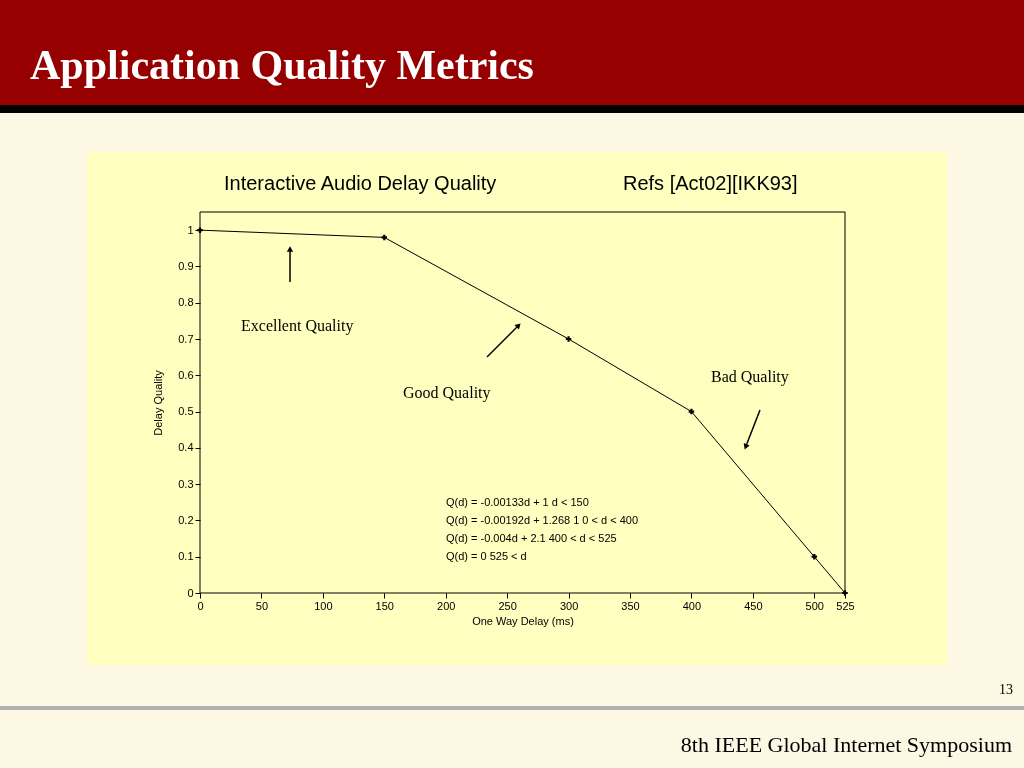 The width and height of the screenshot is (1024, 768). Describe the element at coordinates (750, 377) in the screenshot. I see `annotation: Bad Quality` at that location.